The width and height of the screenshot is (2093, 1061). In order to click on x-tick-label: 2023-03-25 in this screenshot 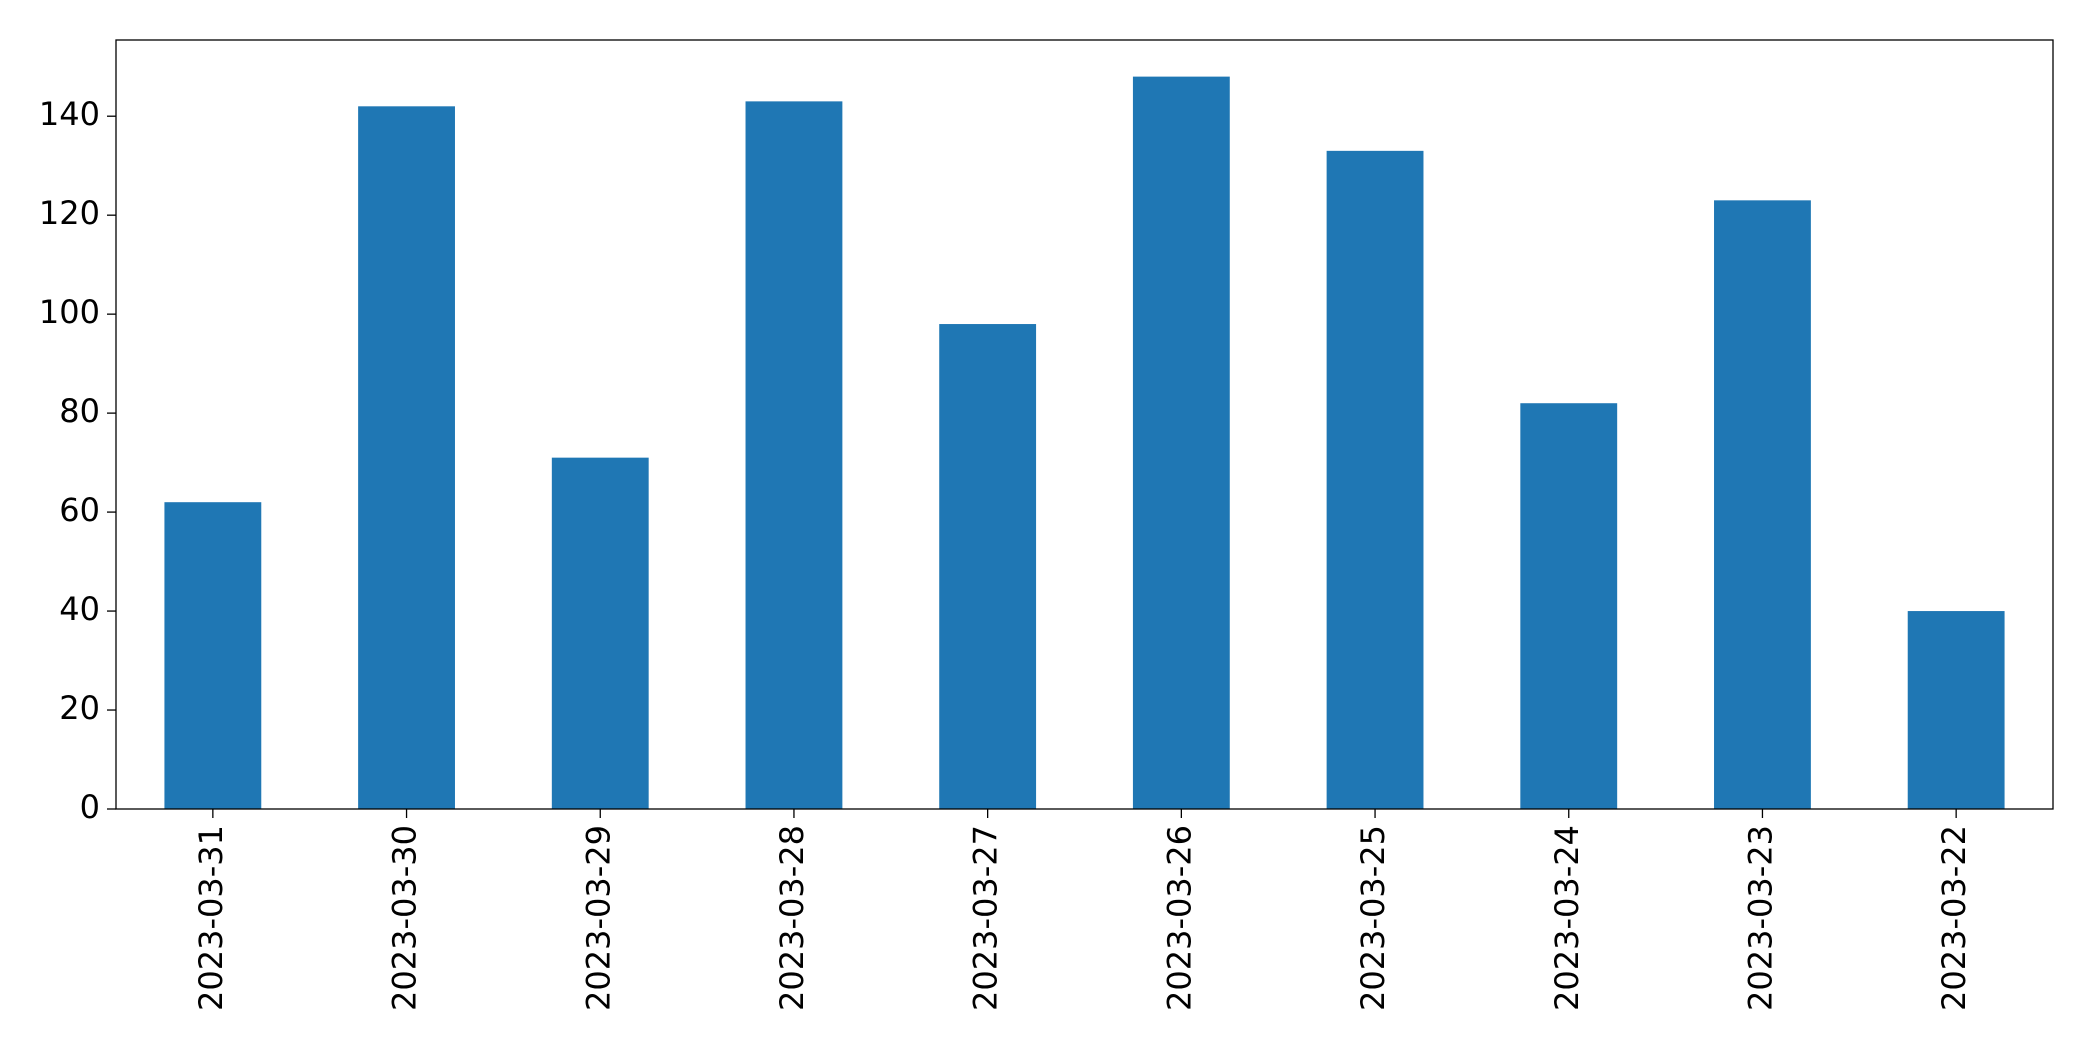, I will do `click(1373, 918)`.